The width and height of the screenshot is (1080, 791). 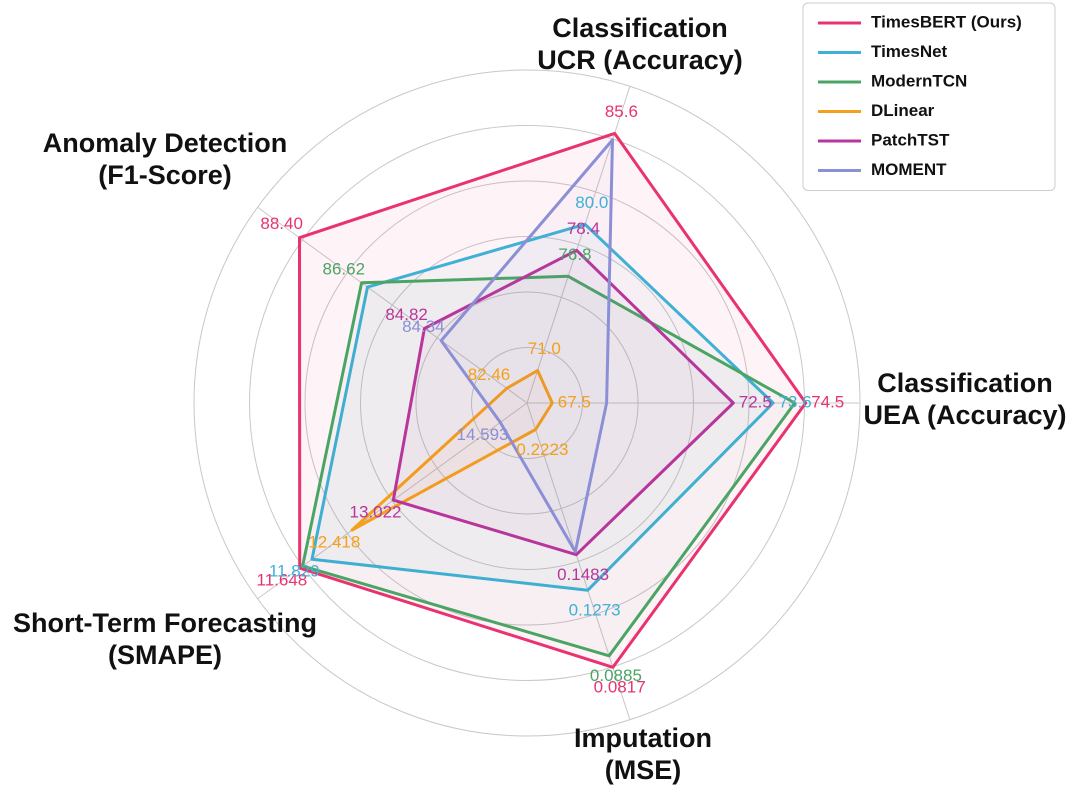 I want to click on value-label: 11.648, so click(x=282, y=580).